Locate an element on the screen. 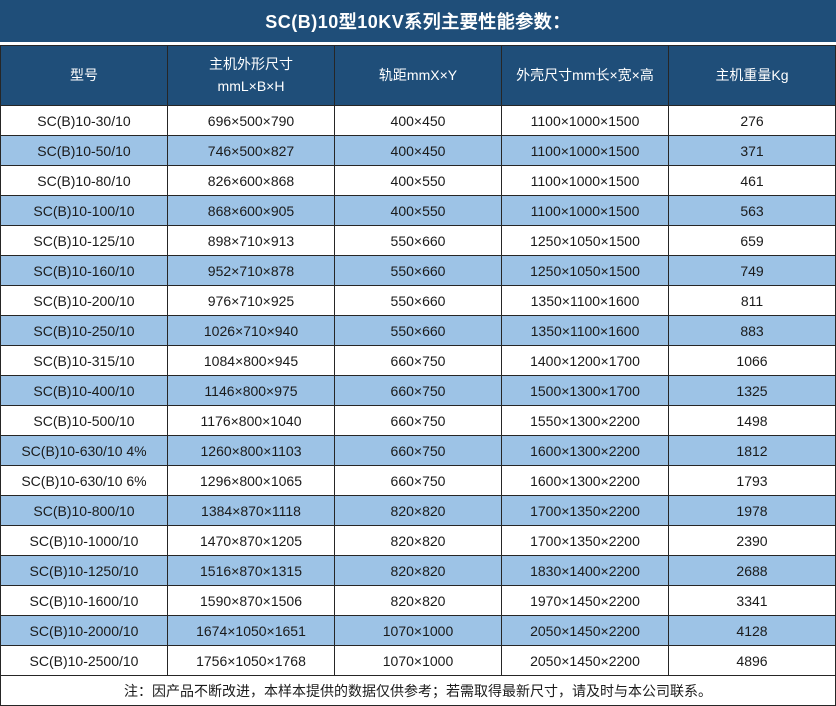 The image size is (836, 706). table-cell: 659 is located at coordinates (752, 240).